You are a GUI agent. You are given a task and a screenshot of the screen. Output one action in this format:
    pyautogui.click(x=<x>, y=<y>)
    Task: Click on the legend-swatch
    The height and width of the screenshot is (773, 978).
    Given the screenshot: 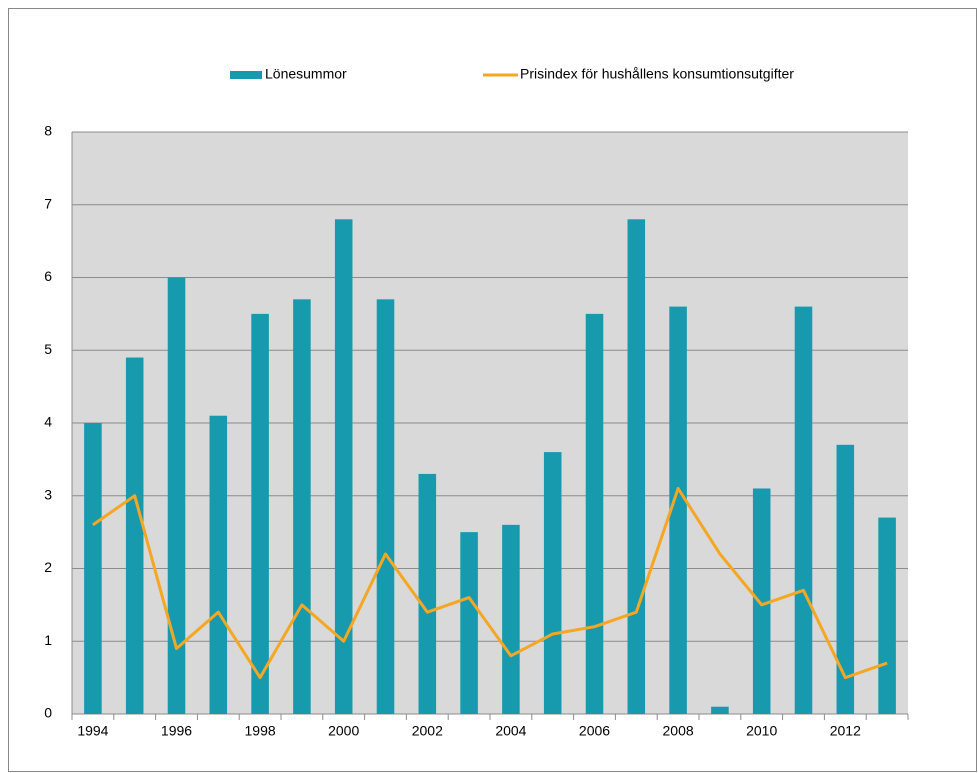 What is the action you would take?
    pyautogui.click(x=246, y=75)
    